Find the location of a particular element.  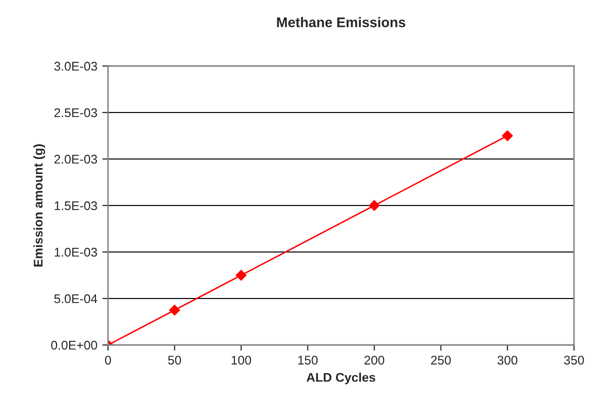

x-tick-label: 250 is located at coordinates (441, 360).